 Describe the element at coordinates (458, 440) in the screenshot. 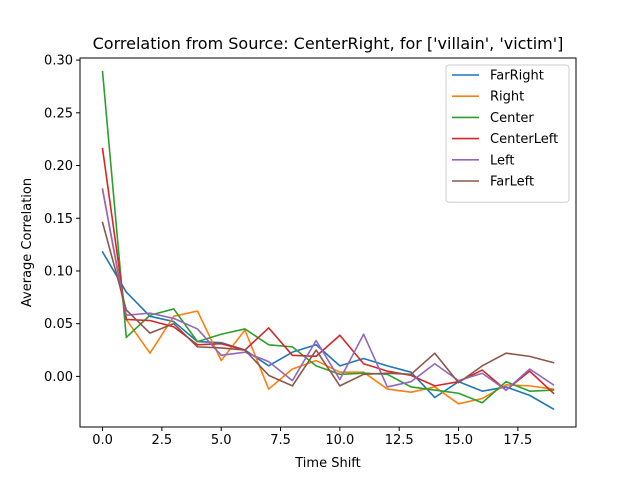

I see `x-tick-label: 15.0` at that location.